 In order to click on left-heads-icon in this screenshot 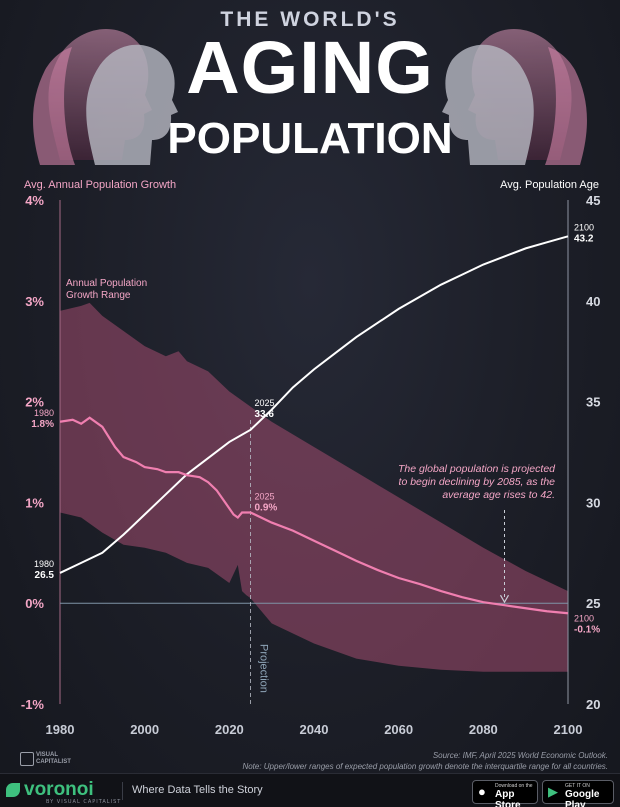, I will do `click(105, 96)`.